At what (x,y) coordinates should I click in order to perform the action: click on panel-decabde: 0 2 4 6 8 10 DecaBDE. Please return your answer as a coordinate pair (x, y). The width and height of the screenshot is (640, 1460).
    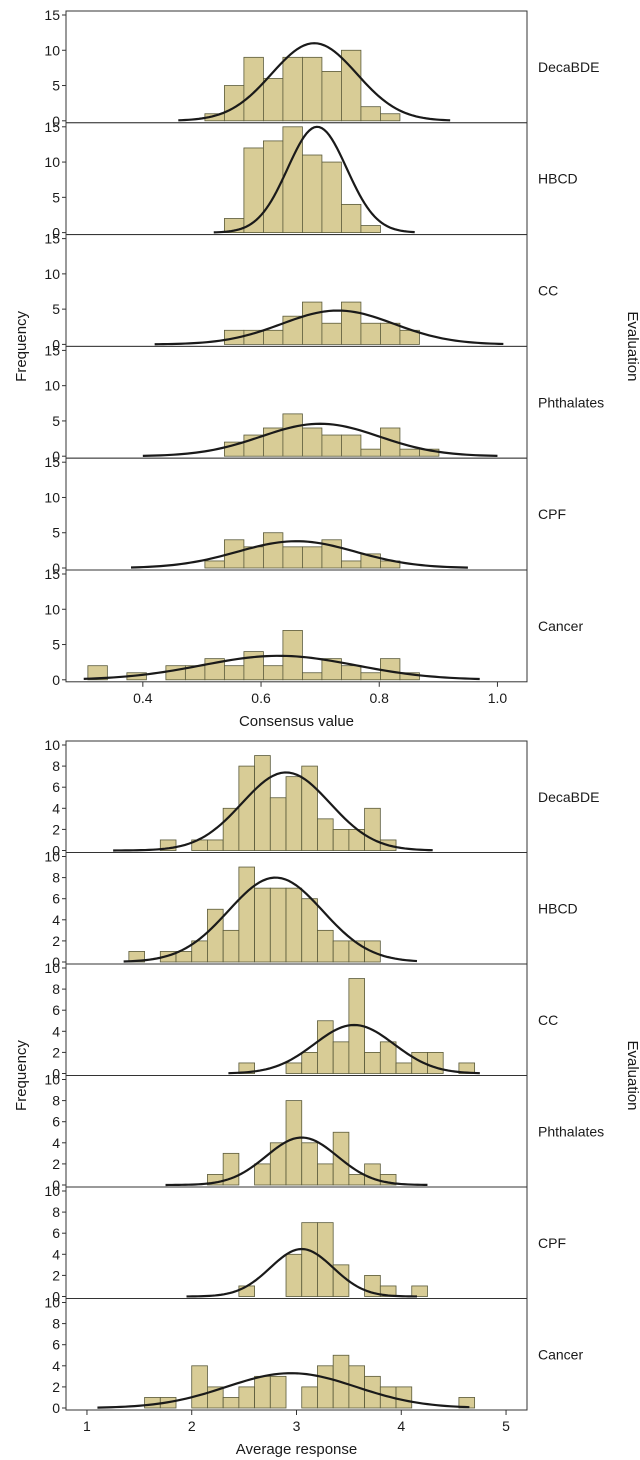
    Looking at the image, I should click on (321, 798).